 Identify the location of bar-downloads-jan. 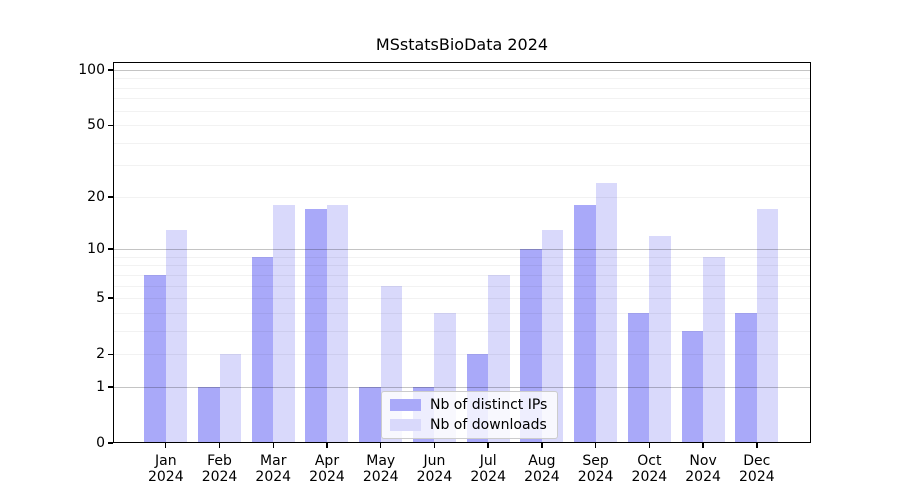
(176, 336).